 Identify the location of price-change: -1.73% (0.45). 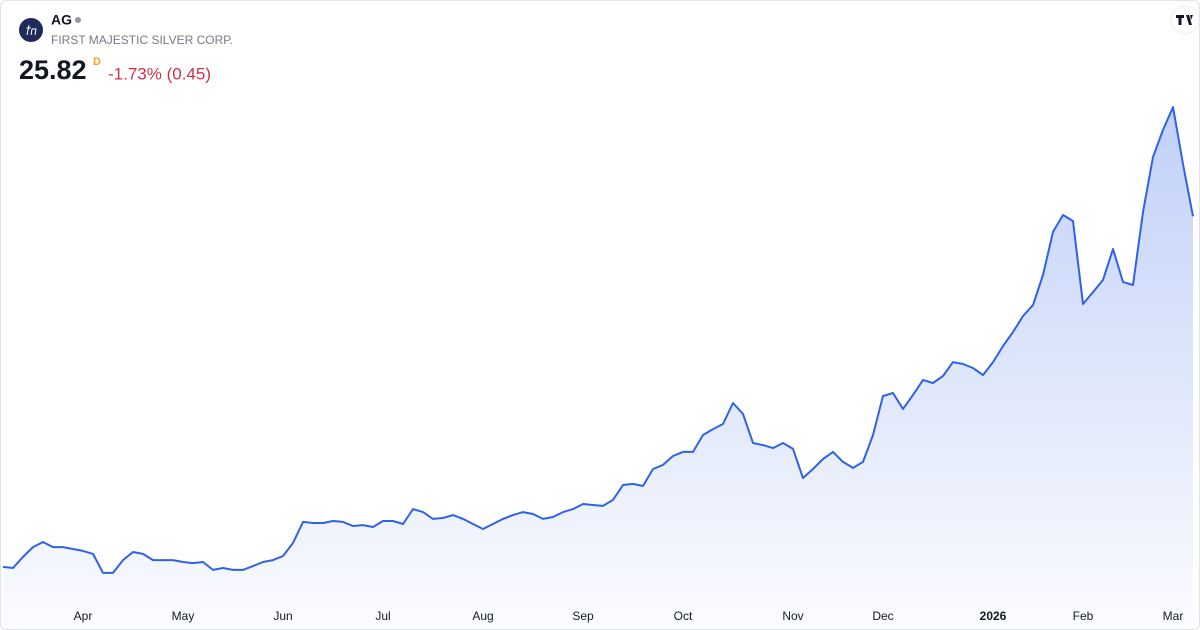
(159, 73).